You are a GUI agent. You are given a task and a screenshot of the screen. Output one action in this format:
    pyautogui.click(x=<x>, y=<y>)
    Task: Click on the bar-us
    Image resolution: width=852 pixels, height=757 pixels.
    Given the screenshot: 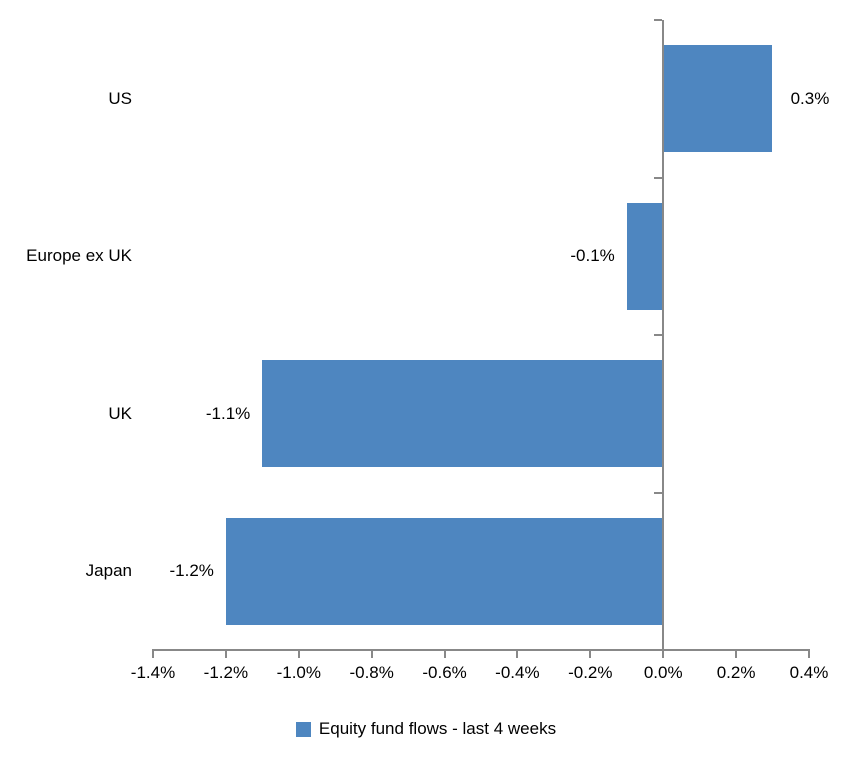 What is the action you would take?
    pyautogui.click(x=718, y=99)
    